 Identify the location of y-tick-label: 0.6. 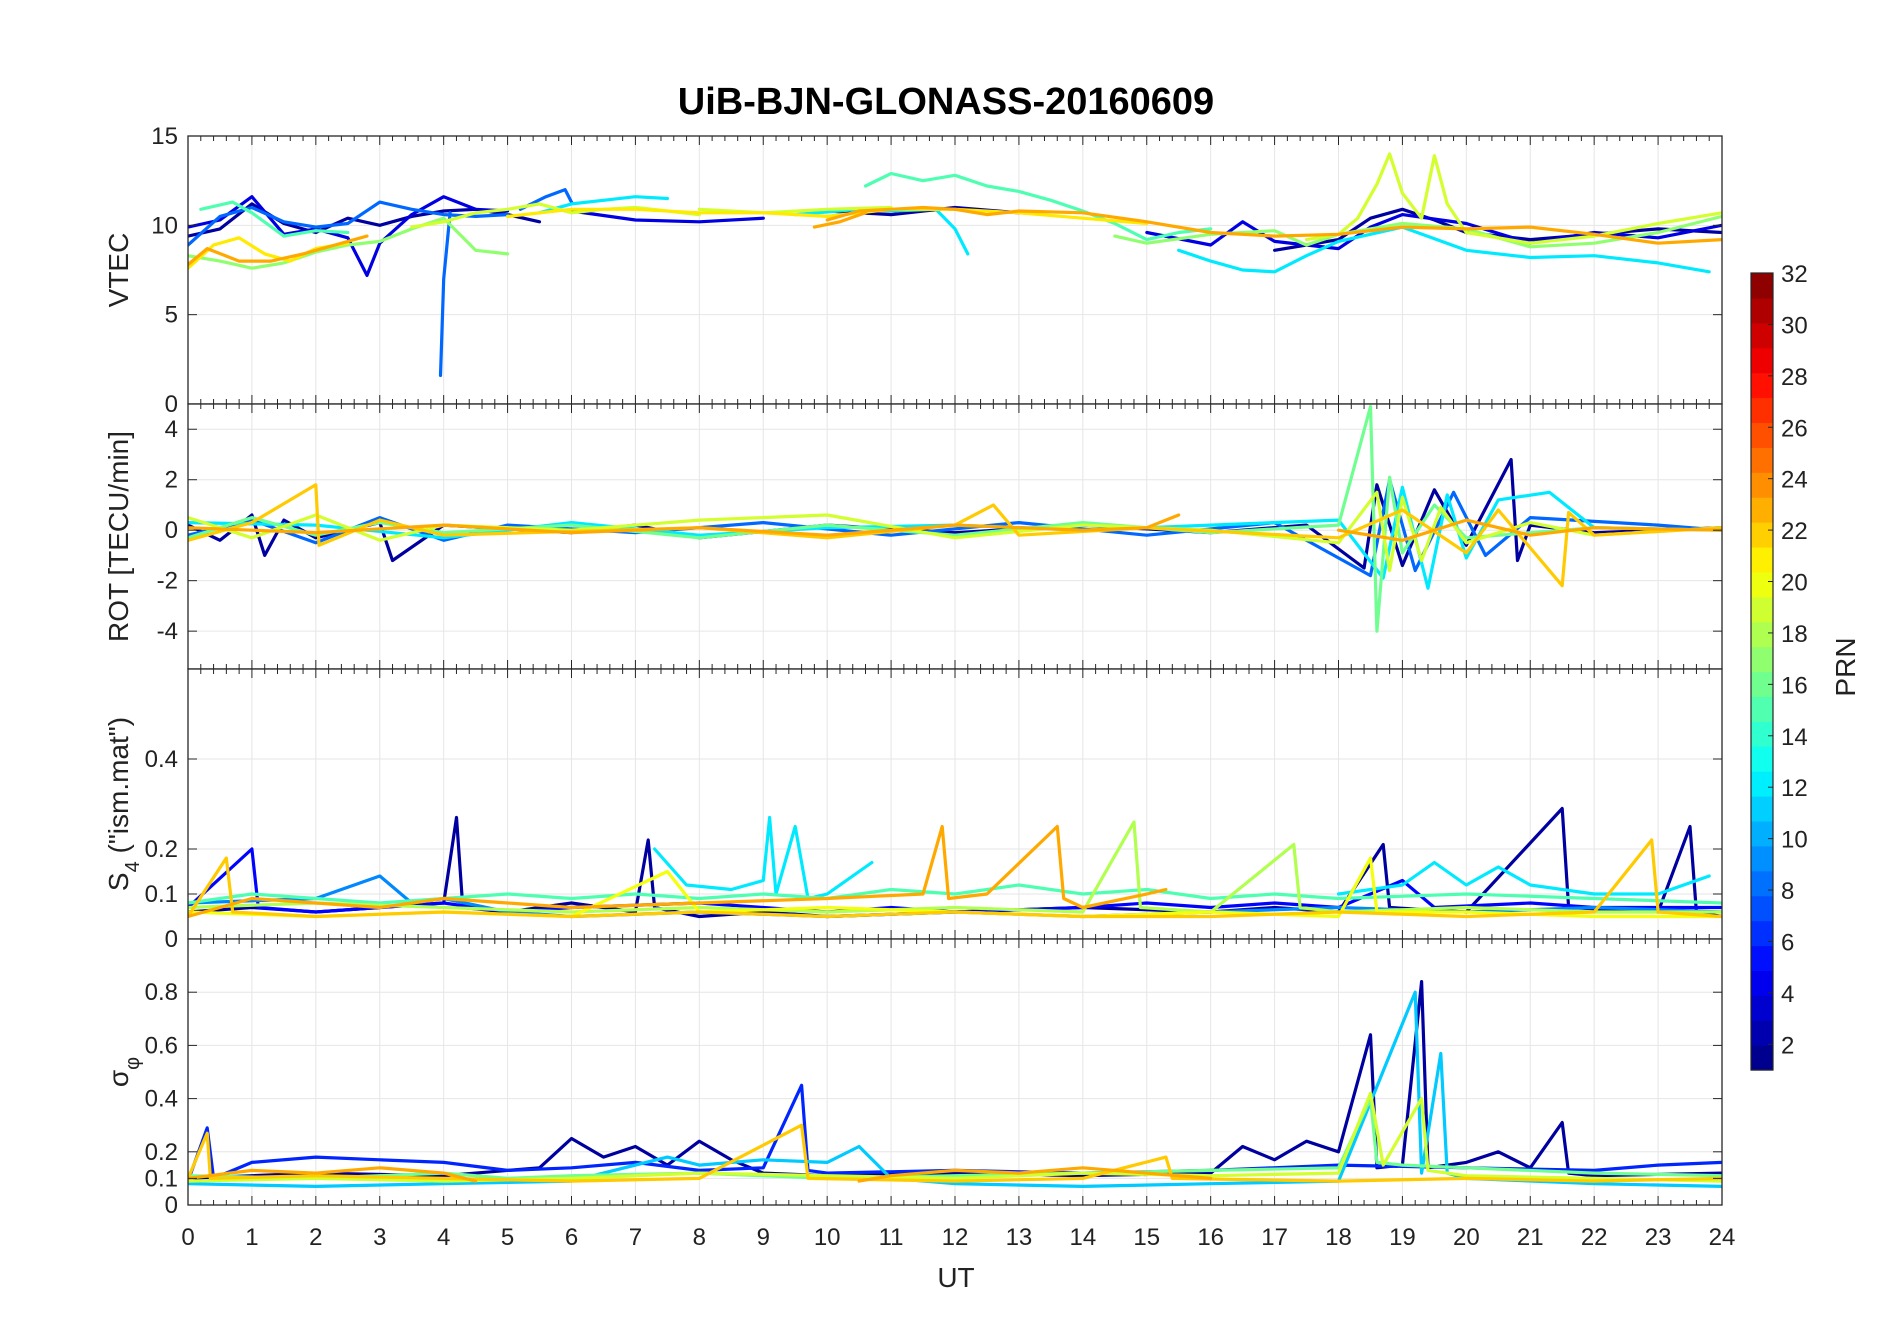
(161, 1045).